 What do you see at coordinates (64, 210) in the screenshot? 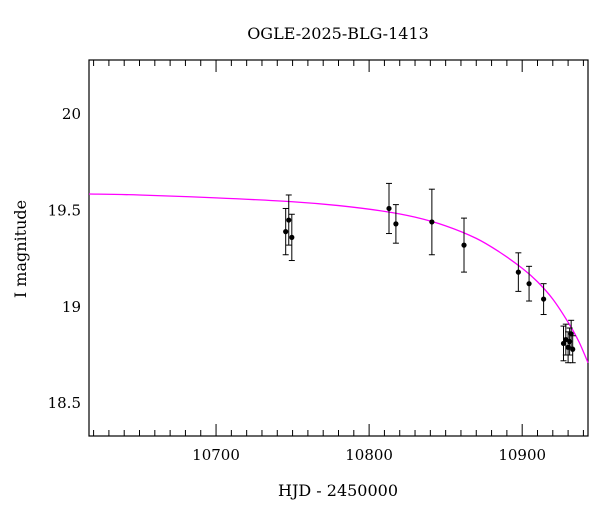
I see `y-tick-label: 19.5` at bounding box center [64, 210].